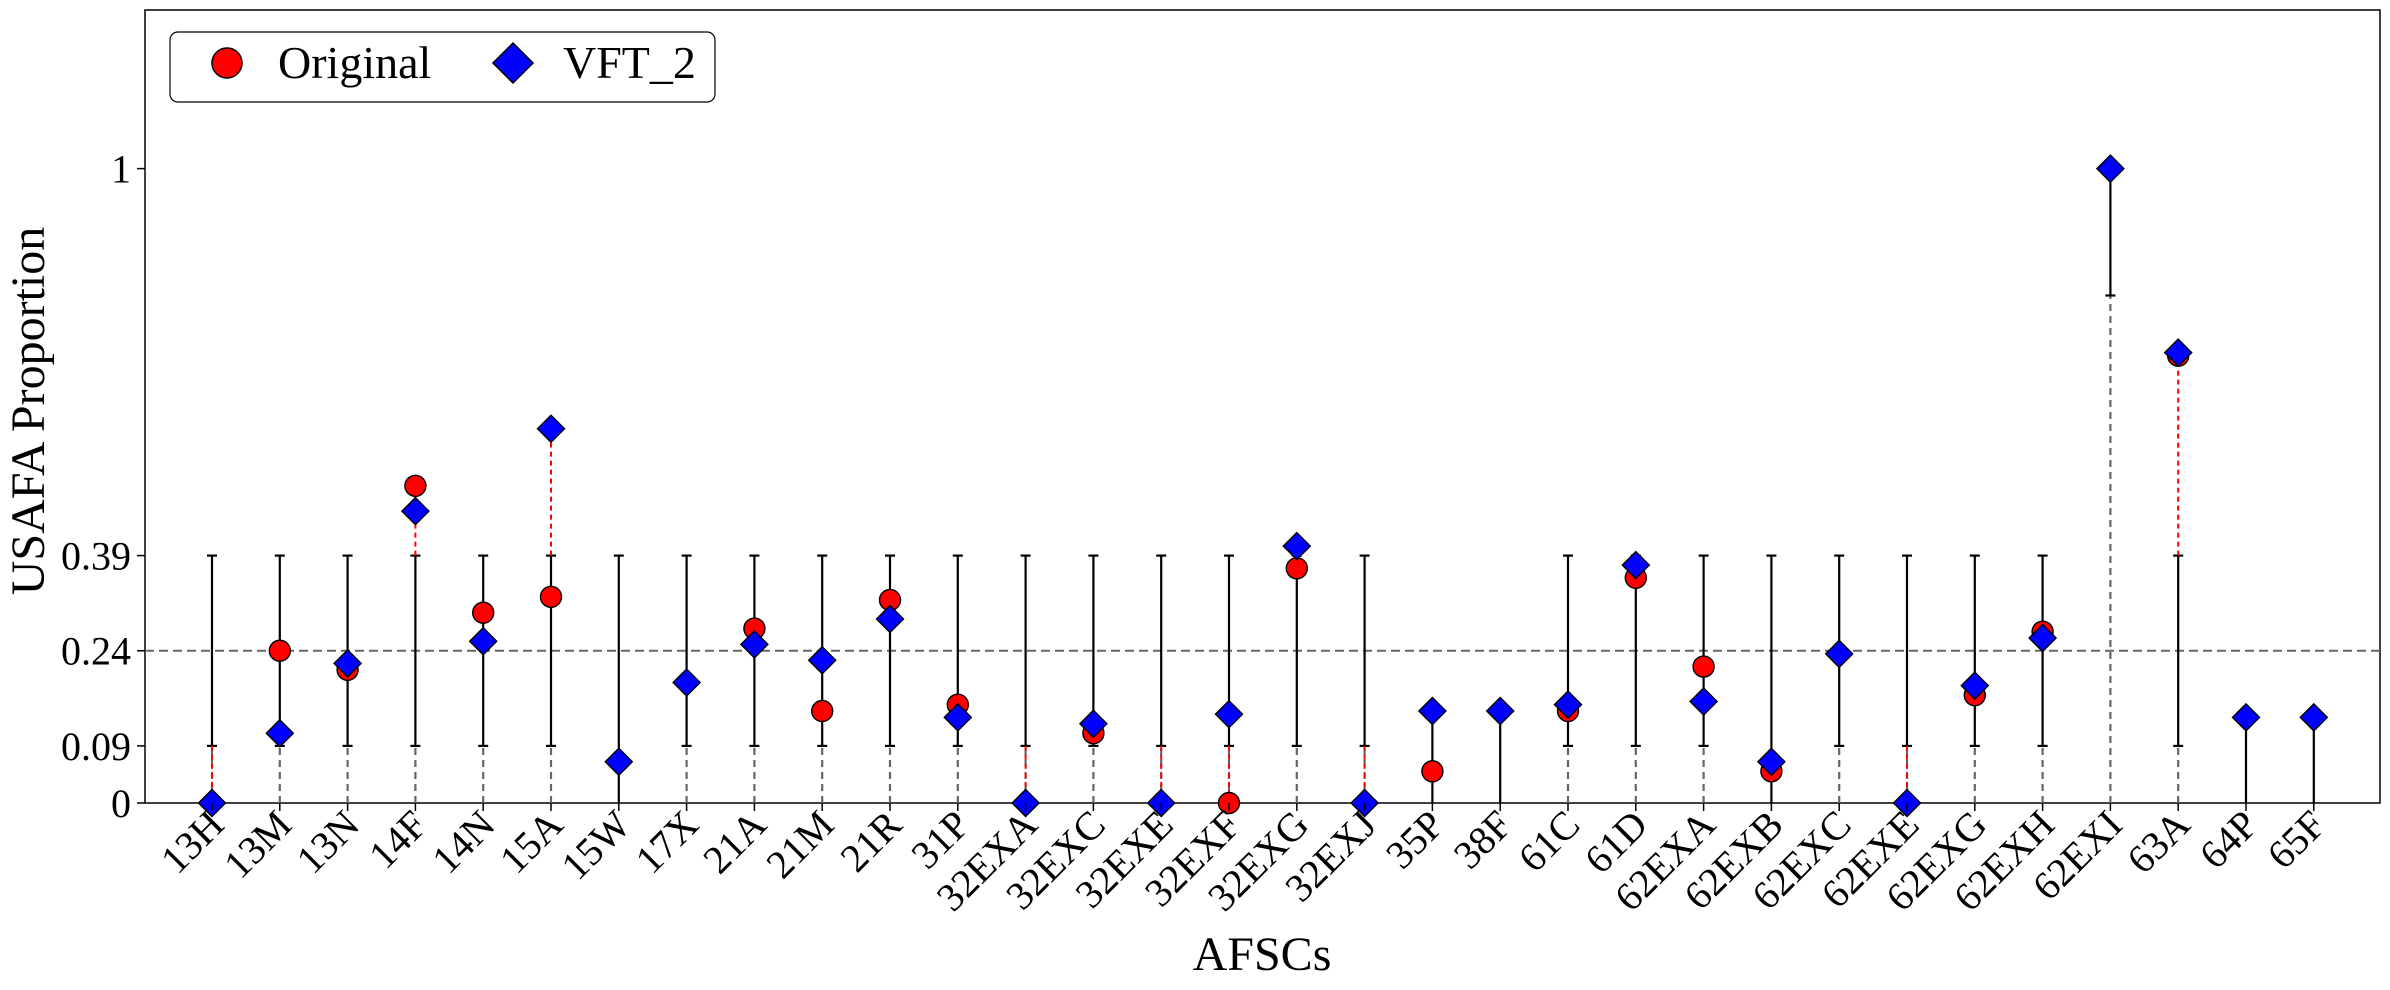 Image resolution: width=2390 pixels, height=990 pixels. I want to click on y-axis: 0 0.09 0.24 0.39 1, so click(103, 486).